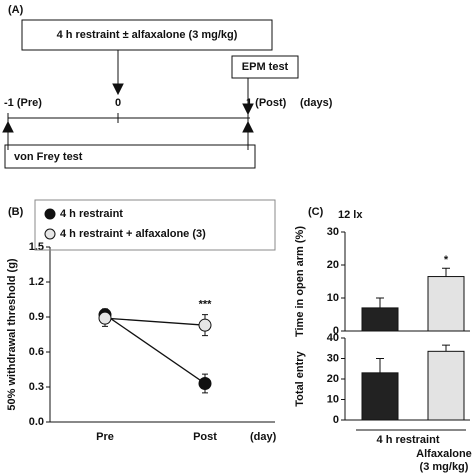 This screenshot has width=474, height=474. What do you see at coordinates (263, 437) in the screenshot?
I see `x-unit: (day)` at bounding box center [263, 437].